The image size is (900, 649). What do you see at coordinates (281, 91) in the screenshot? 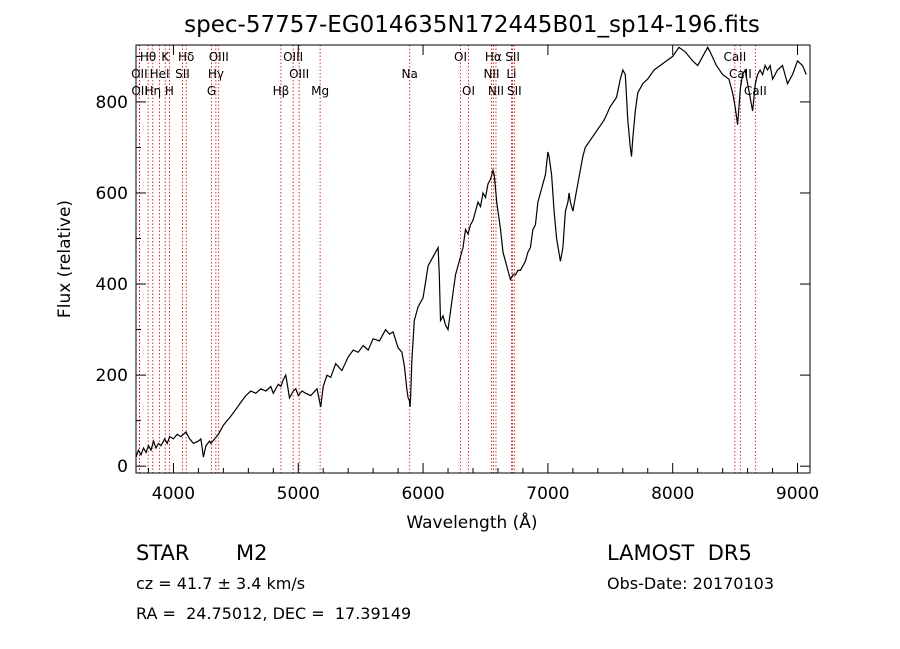
I see `line-marker-label: Hβ` at bounding box center [281, 91].